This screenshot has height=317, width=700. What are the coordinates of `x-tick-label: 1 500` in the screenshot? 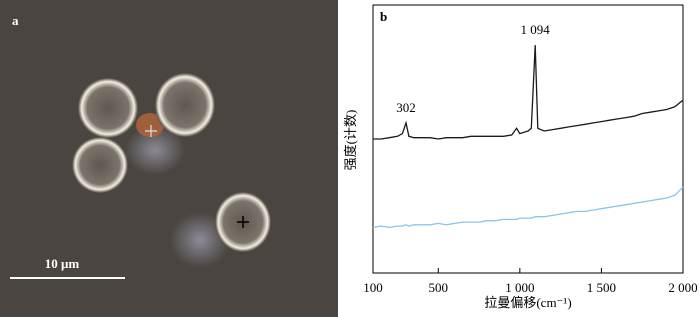 It's located at (601, 287).